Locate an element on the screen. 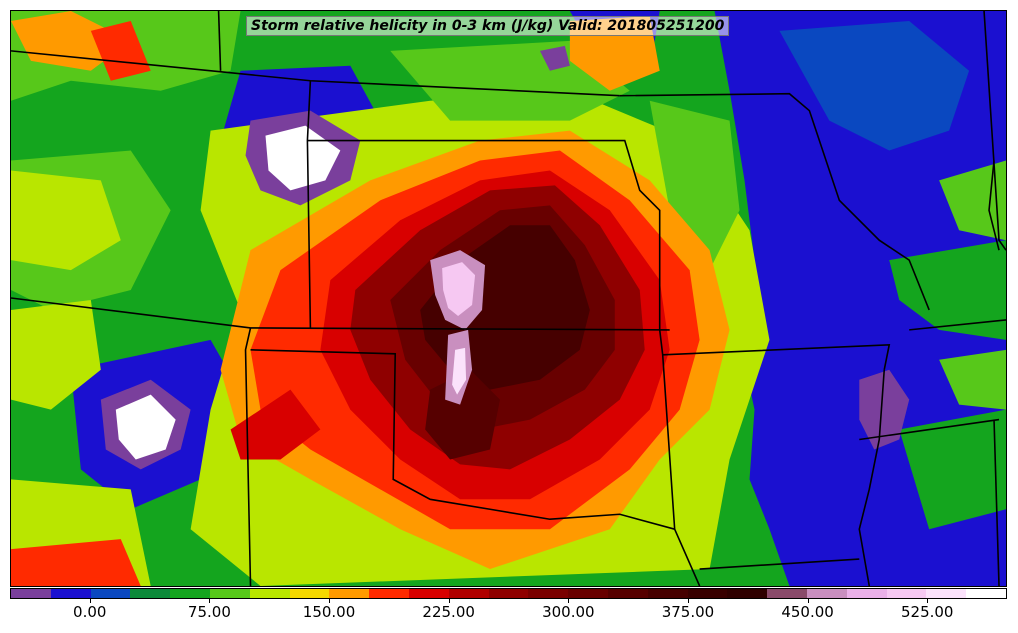 The width and height of the screenshot is (1018, 633). colorbar-tick-label: 0.00 is located at coordinates (90, 612).